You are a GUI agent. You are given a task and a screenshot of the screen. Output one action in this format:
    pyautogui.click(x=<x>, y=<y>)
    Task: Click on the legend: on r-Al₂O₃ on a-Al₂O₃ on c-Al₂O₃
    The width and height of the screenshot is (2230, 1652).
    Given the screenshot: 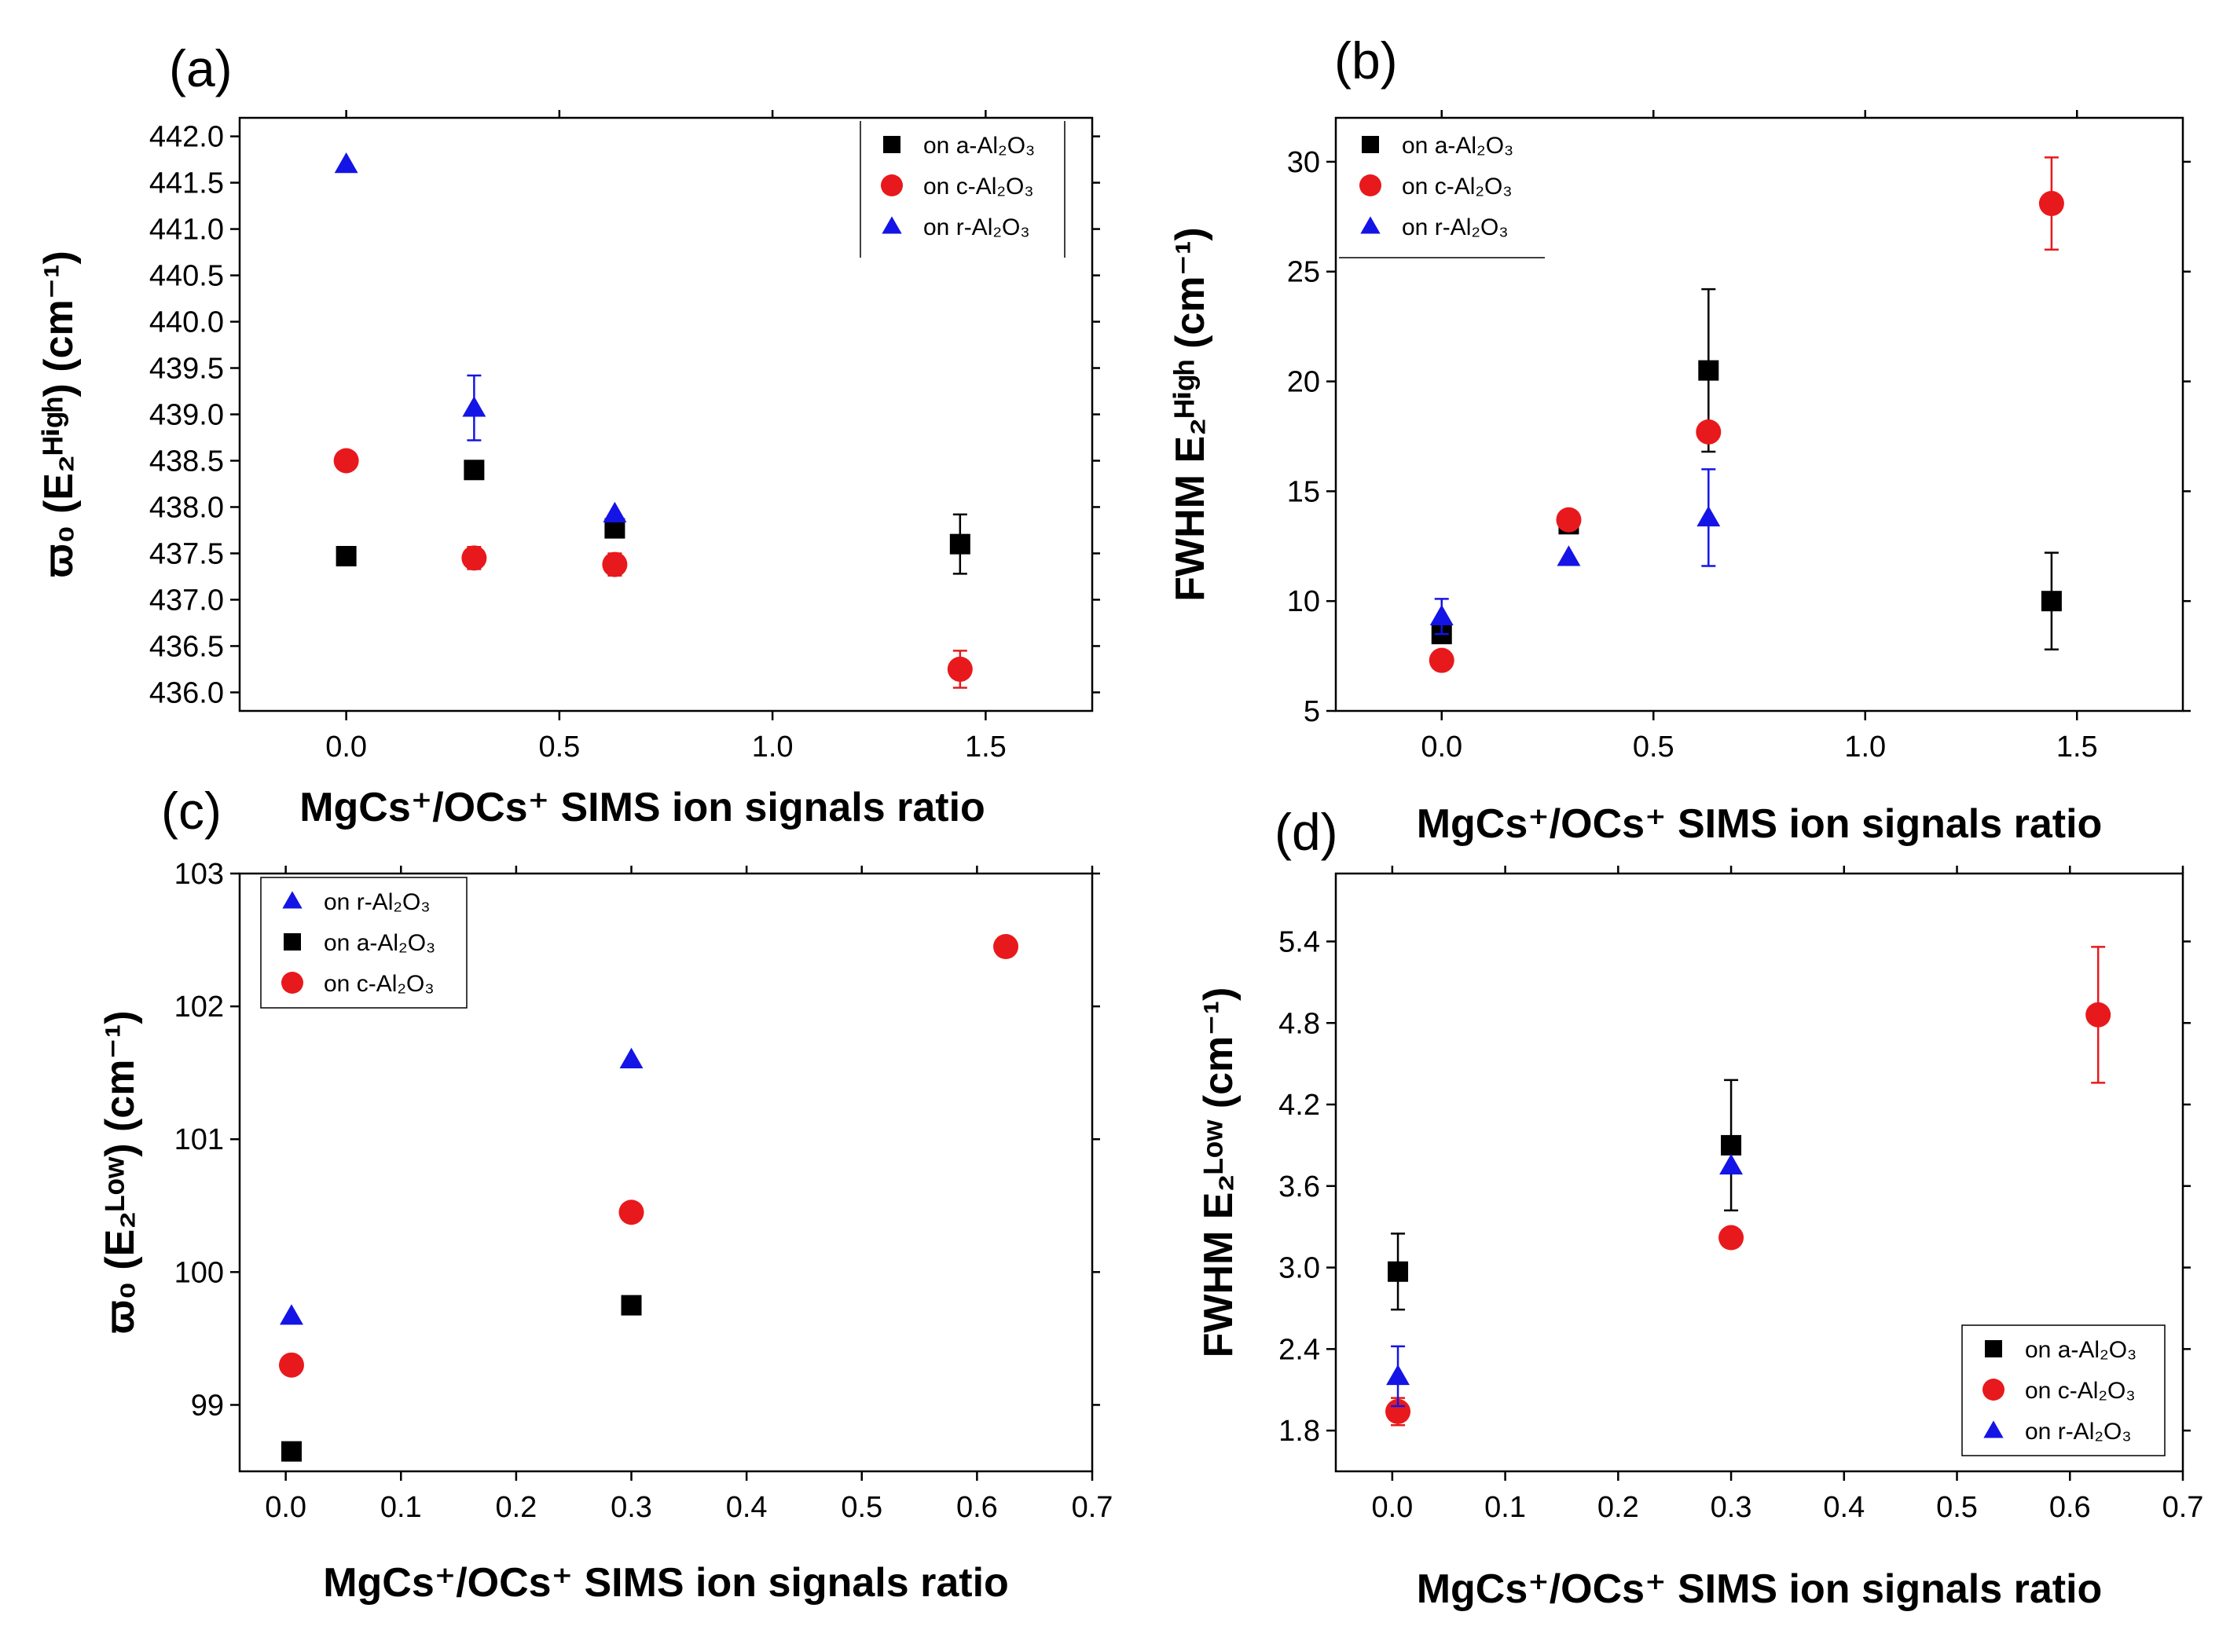 What is the action you would take?
    pyautogui.click(x=364, y=943)
    